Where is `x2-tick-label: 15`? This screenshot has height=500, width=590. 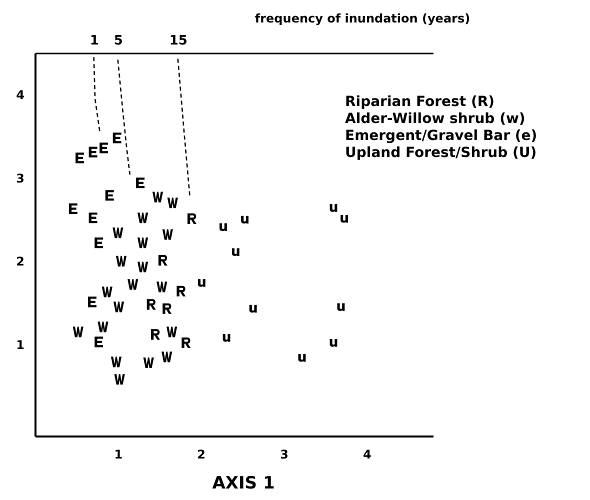 x2-tick-label: 15 is located at coordinates (178, 41).